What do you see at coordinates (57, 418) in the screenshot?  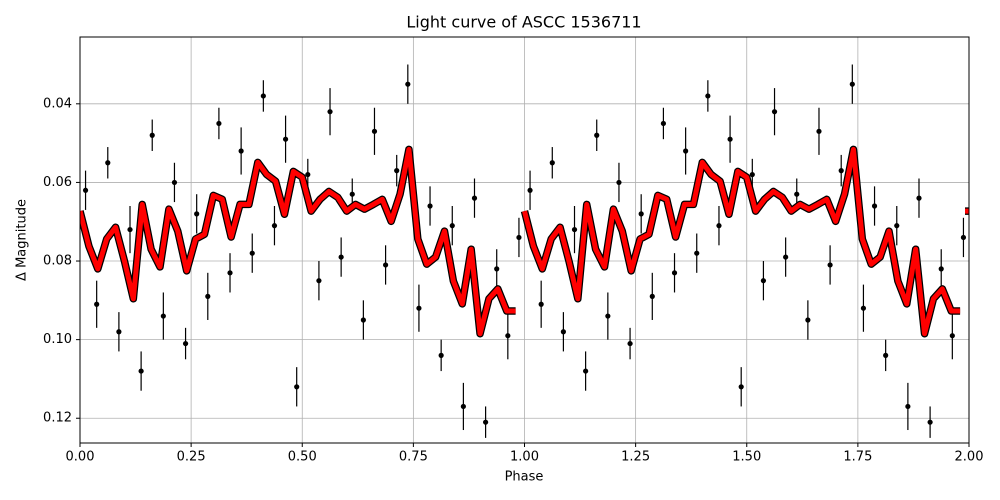 I see `y-tick-label: 0.12` at bounding box center [57, 418].